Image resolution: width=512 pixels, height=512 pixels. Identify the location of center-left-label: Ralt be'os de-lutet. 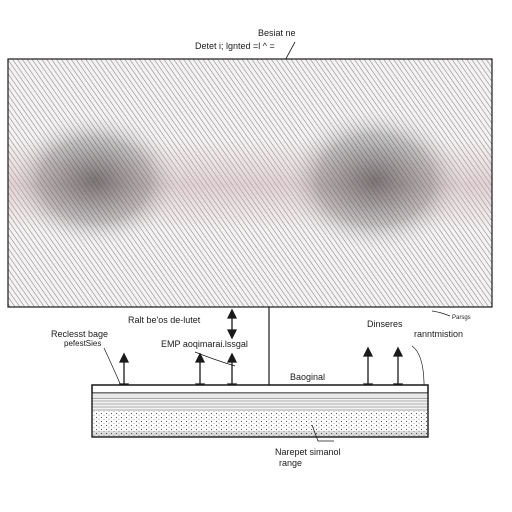
(164, 320).